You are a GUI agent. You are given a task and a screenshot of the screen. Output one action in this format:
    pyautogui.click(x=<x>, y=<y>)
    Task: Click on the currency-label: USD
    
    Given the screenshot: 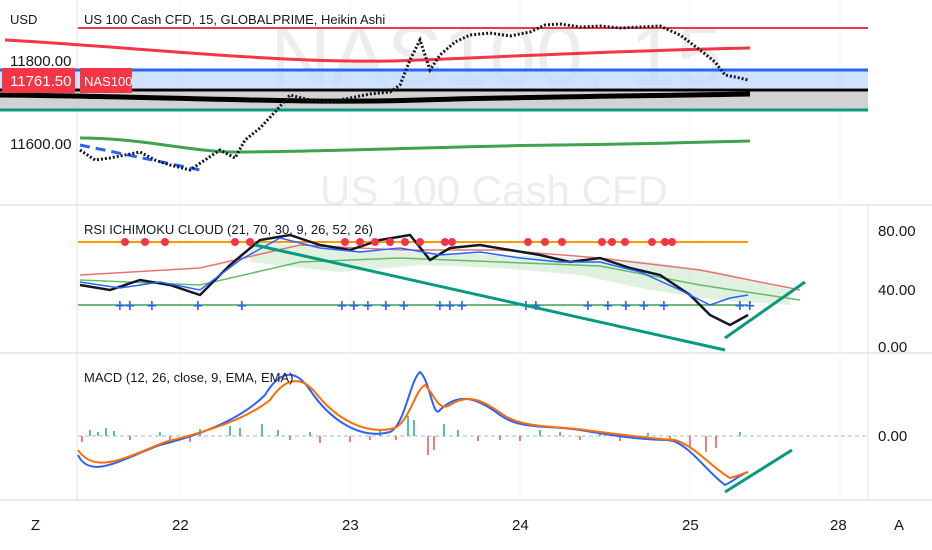 What is the action you would take?
    pyautogui.click(x=23, y=19)
    